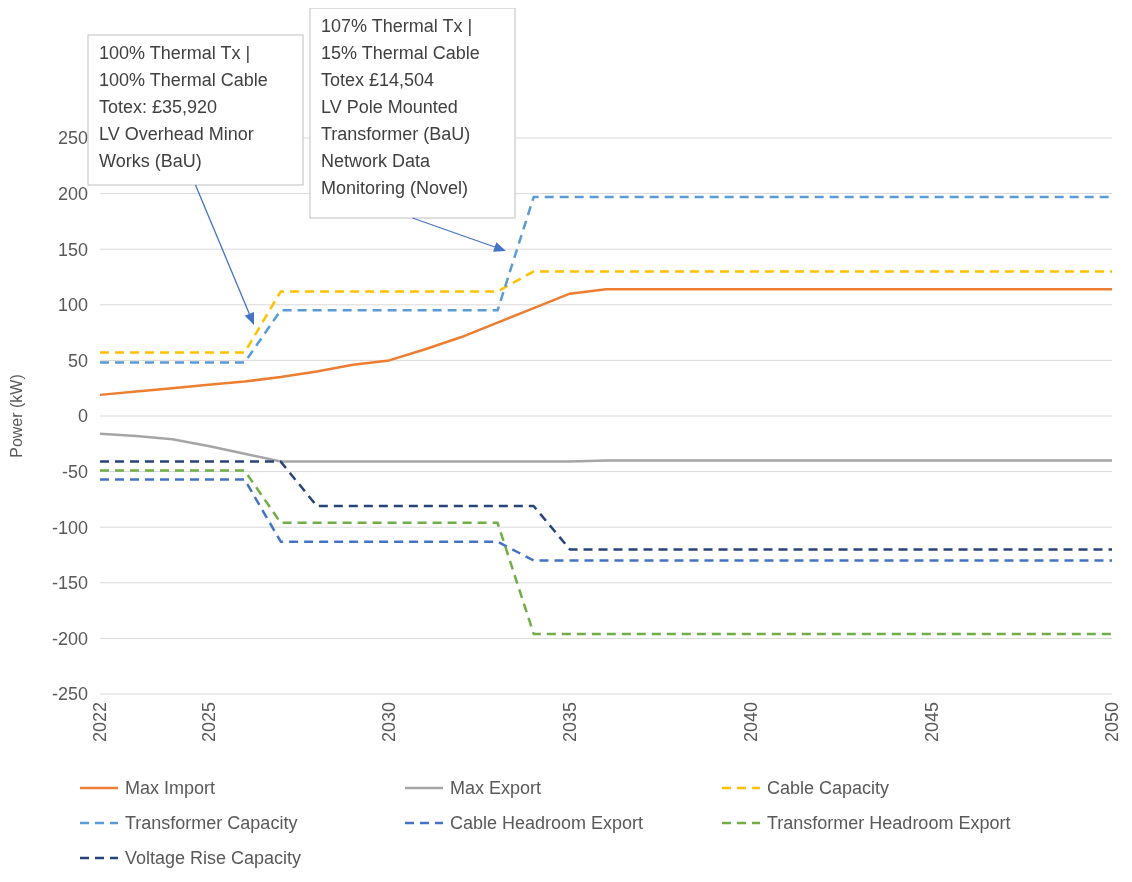 This screenshot has height=882, width=1132. I want to click on legend-label: Cable Capacity, so click(828, 788).